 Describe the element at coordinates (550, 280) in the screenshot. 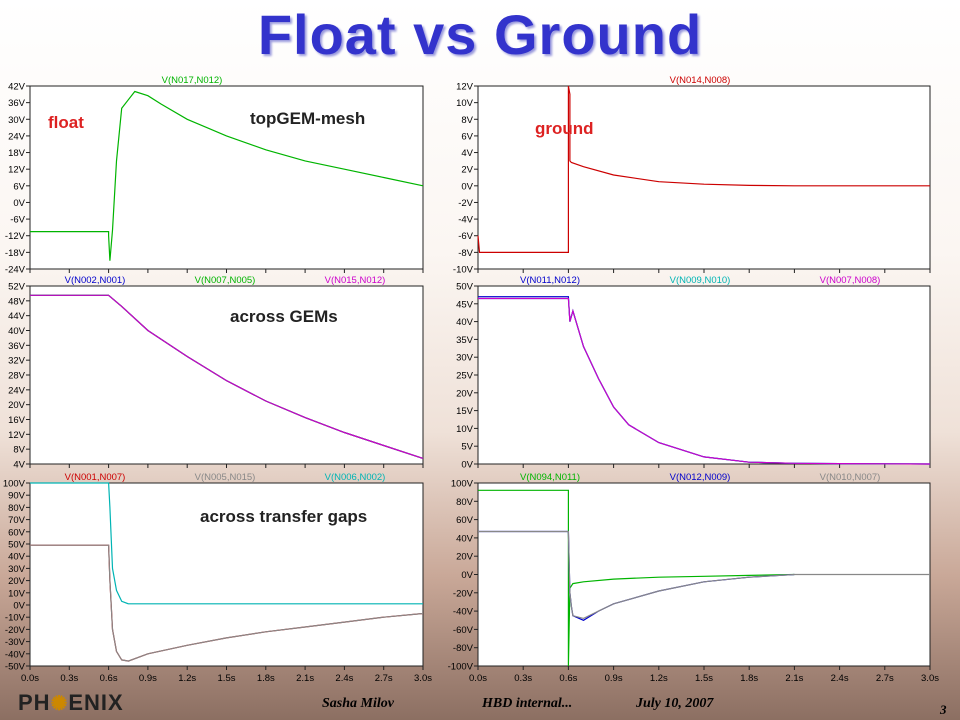

I see `legend-entry: V(N011,N012)` at that location.